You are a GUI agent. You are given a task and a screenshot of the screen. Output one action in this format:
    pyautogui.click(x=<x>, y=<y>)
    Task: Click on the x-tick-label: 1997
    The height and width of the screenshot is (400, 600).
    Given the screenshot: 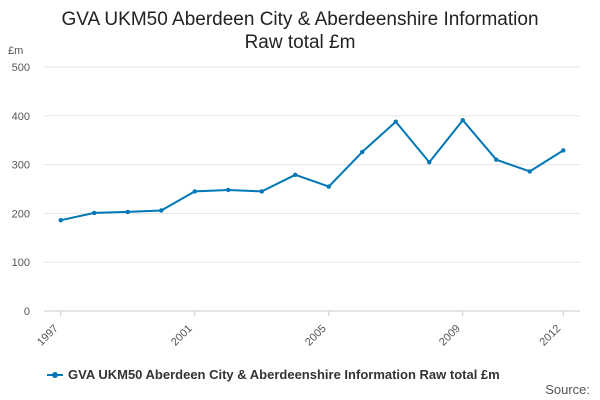 What is the action you would take?
    pyautogui.click(x=48, y=336)
    